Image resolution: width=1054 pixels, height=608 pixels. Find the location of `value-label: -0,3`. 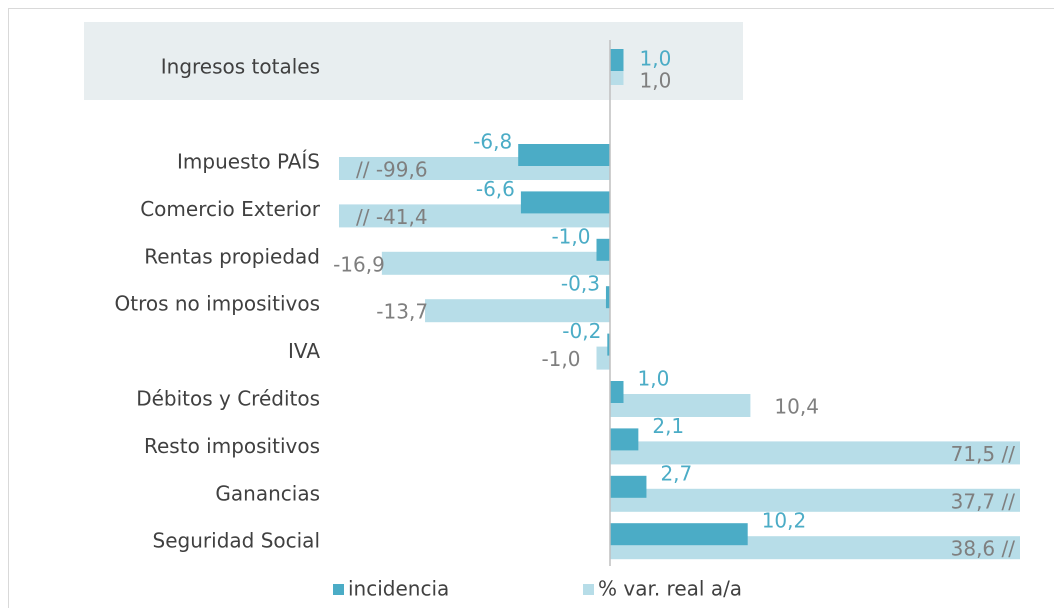

value-label: -0,3 is located at coordinates (580, 284).